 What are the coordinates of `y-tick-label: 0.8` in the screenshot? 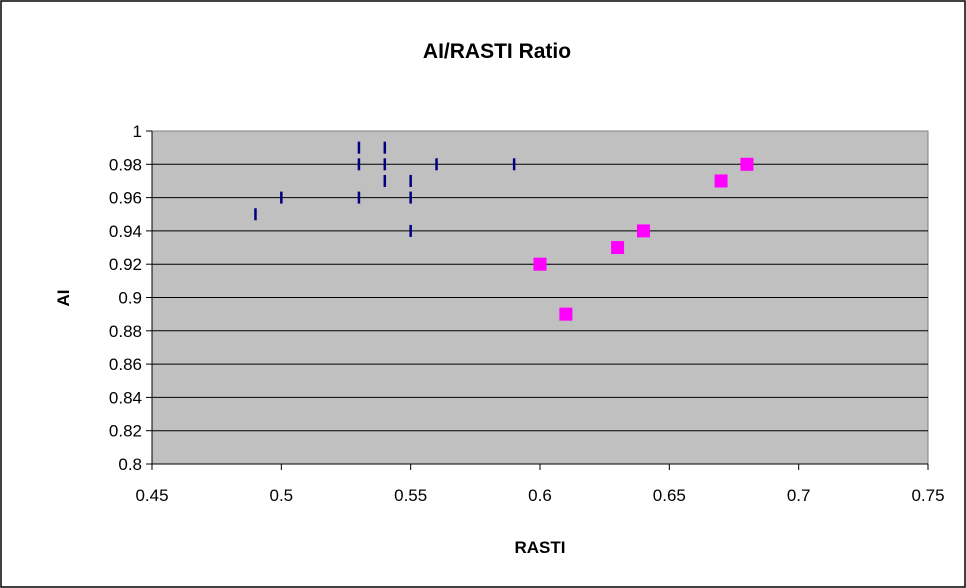 It's located at (130, 464).